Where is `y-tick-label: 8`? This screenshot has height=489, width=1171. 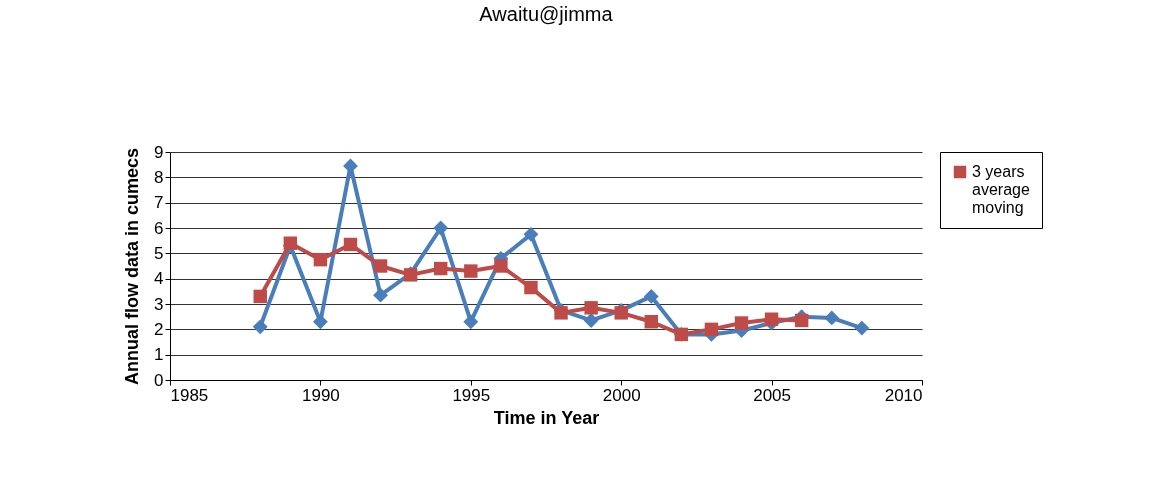
y-tick-label: 8 is located at coordinates (159, 177).